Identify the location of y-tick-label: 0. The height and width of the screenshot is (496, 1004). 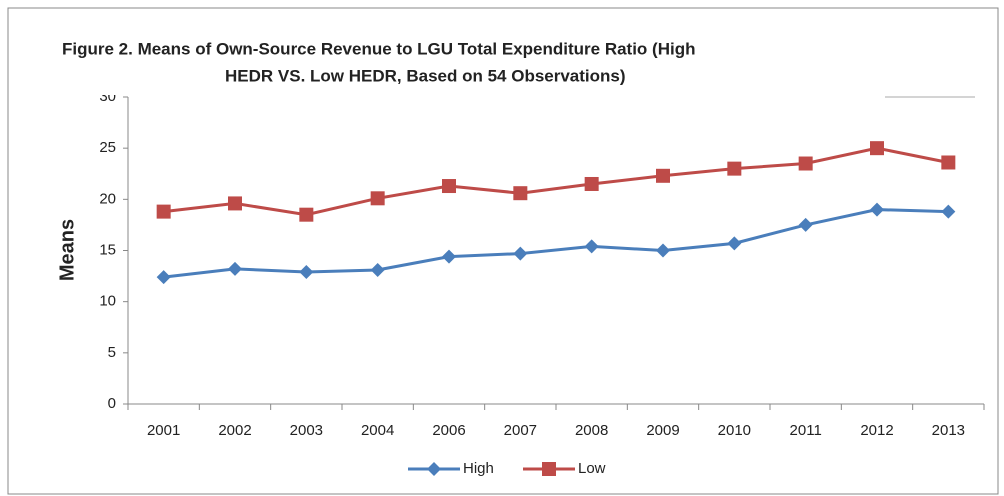
(112, 403).